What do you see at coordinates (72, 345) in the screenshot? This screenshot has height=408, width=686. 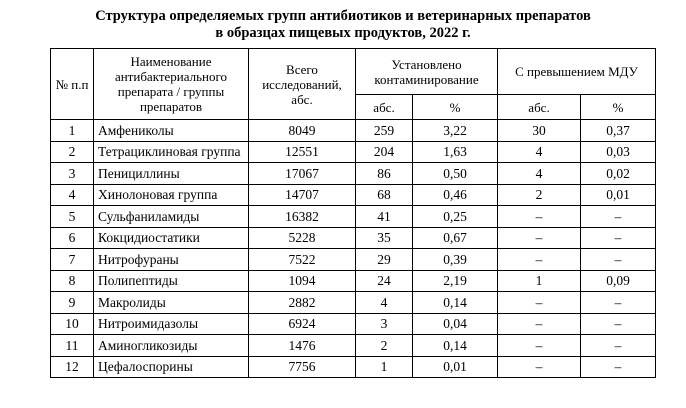 I see `value-cell: 11` at bounding box center [72, 345].